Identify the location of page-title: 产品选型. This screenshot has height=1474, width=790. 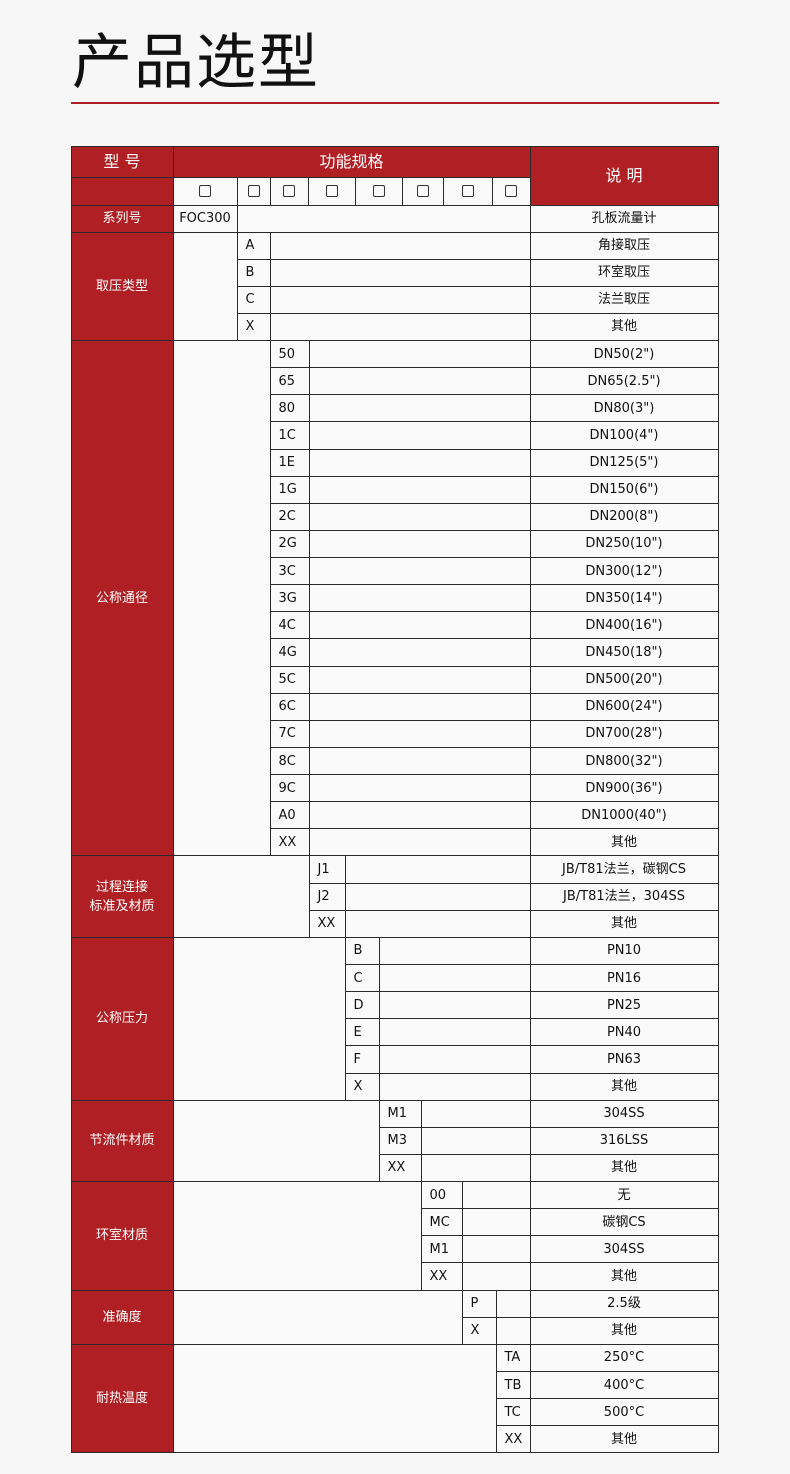
(196, 63).